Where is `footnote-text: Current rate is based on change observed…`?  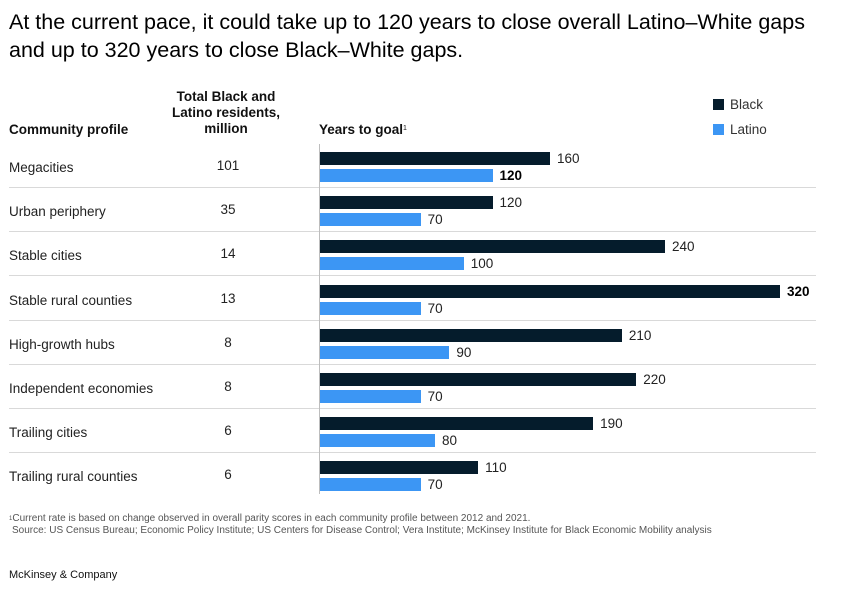 footnote-text: Current rate is based on change observed… is located at coordinates (271, 518).